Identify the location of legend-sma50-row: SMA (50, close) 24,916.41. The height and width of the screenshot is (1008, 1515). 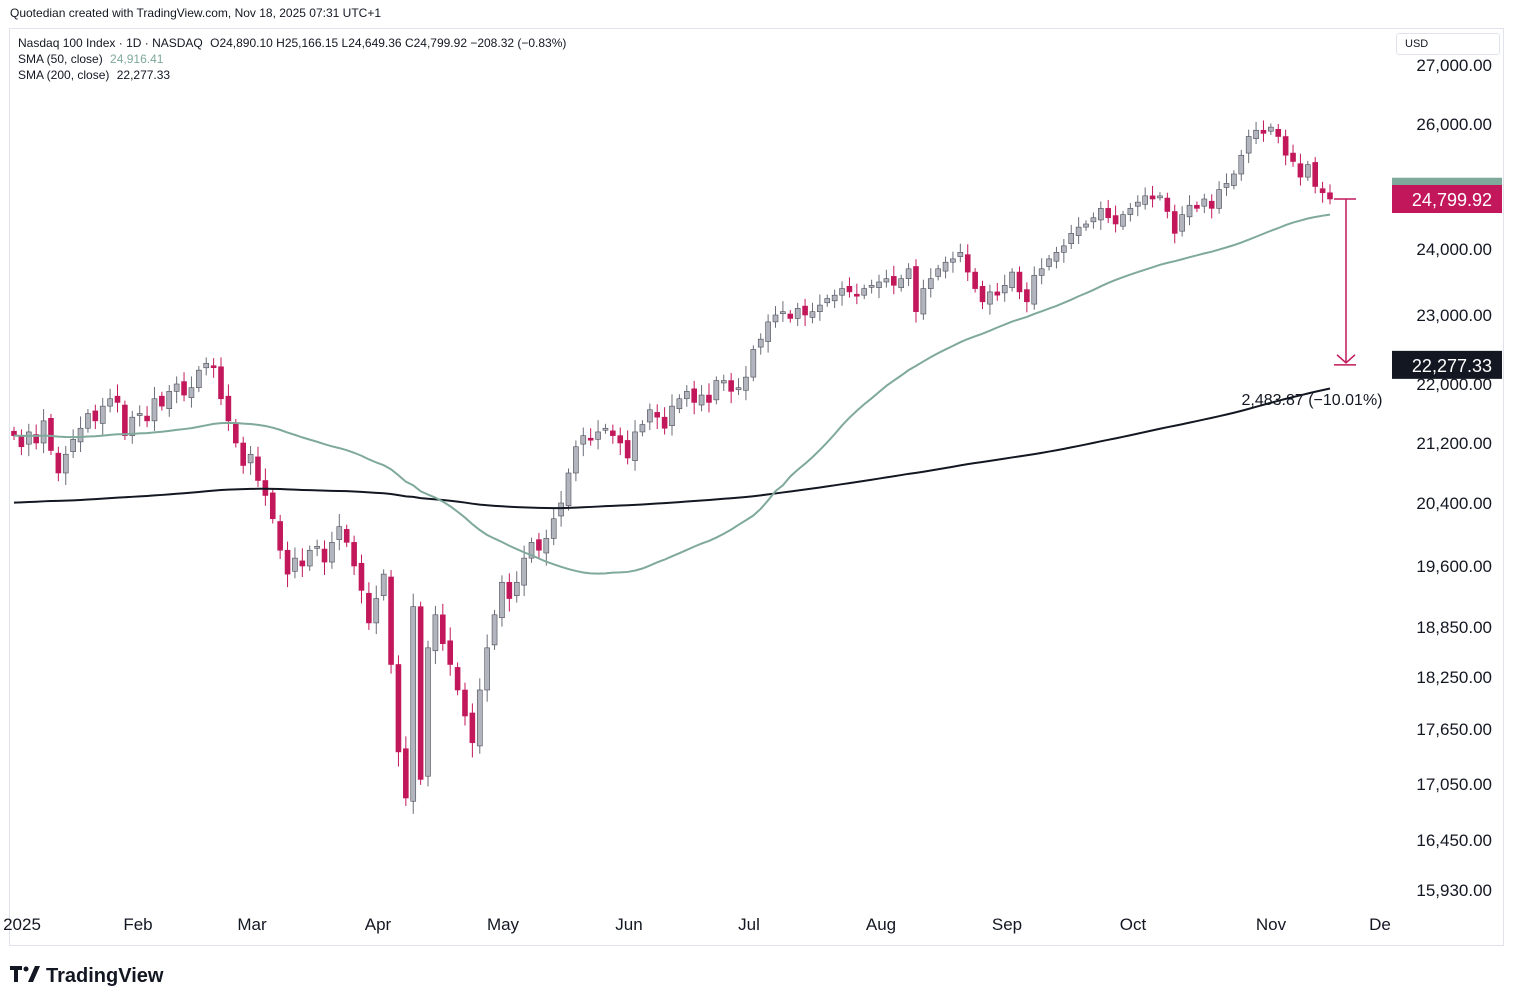
(292, 59).